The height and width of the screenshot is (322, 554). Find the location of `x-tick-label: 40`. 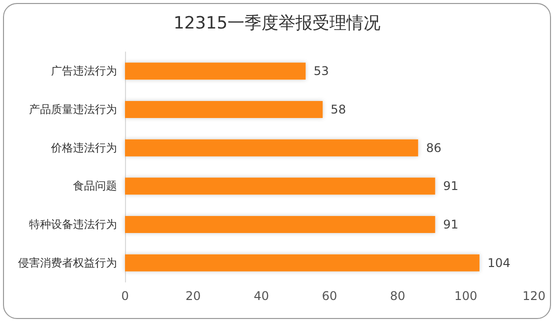

x-tick-label: 40 is located at coordinates (261, 296).